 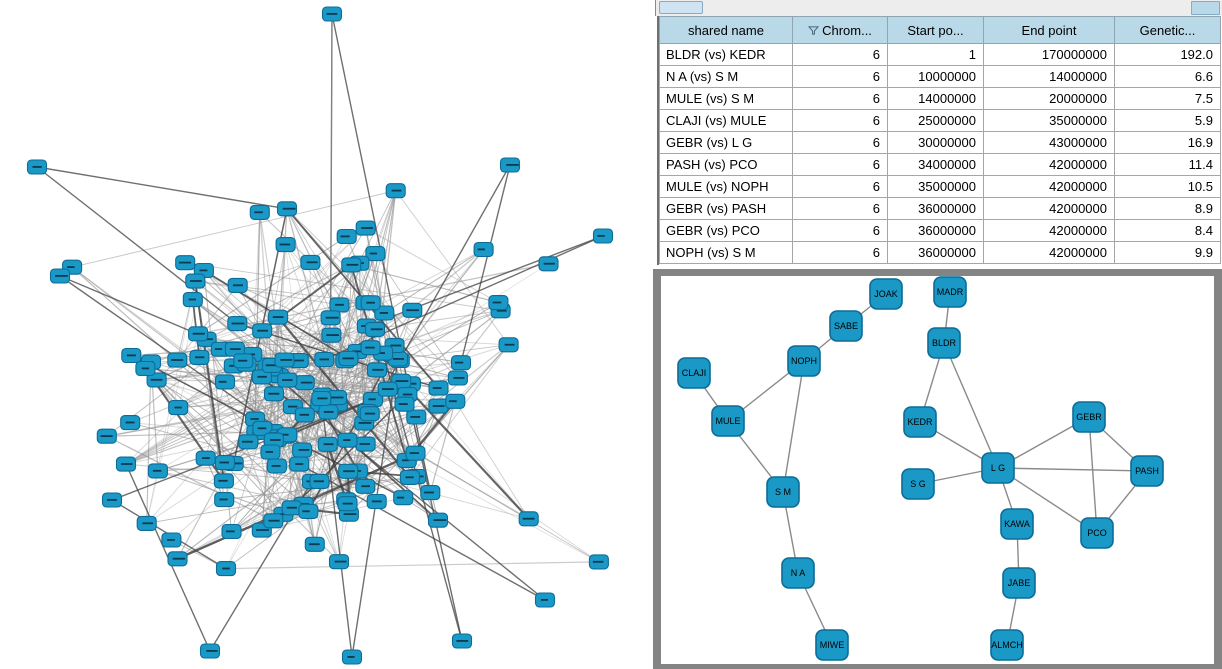 What do you see at coordinates (1167, 252) in the screenshot?
I see `table-cell: 9.9` at bounding box center [1167, 252].